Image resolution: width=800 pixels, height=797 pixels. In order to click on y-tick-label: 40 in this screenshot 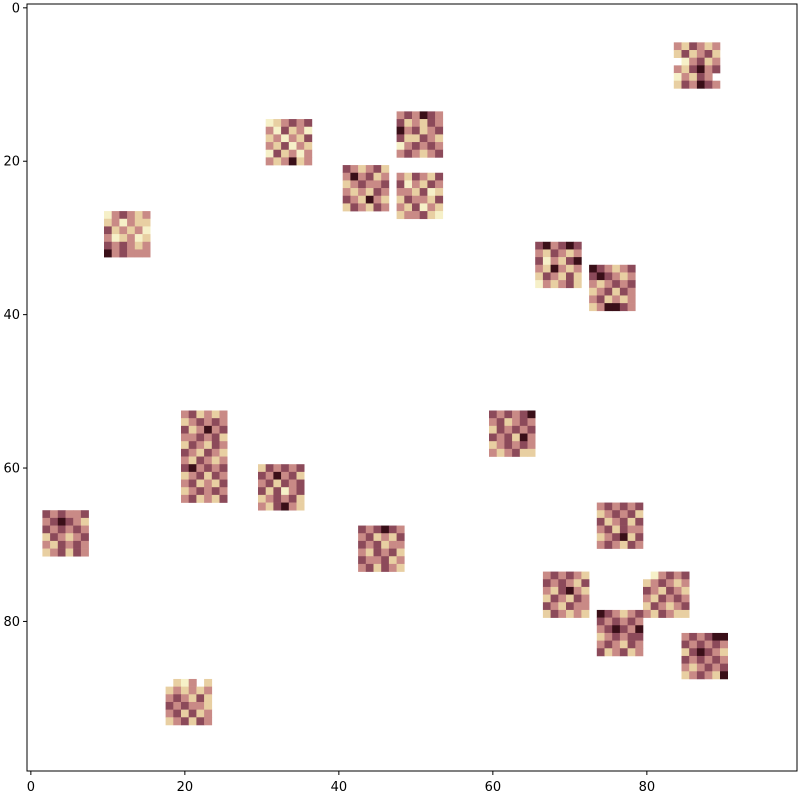, I will do `click(11, 315)`.